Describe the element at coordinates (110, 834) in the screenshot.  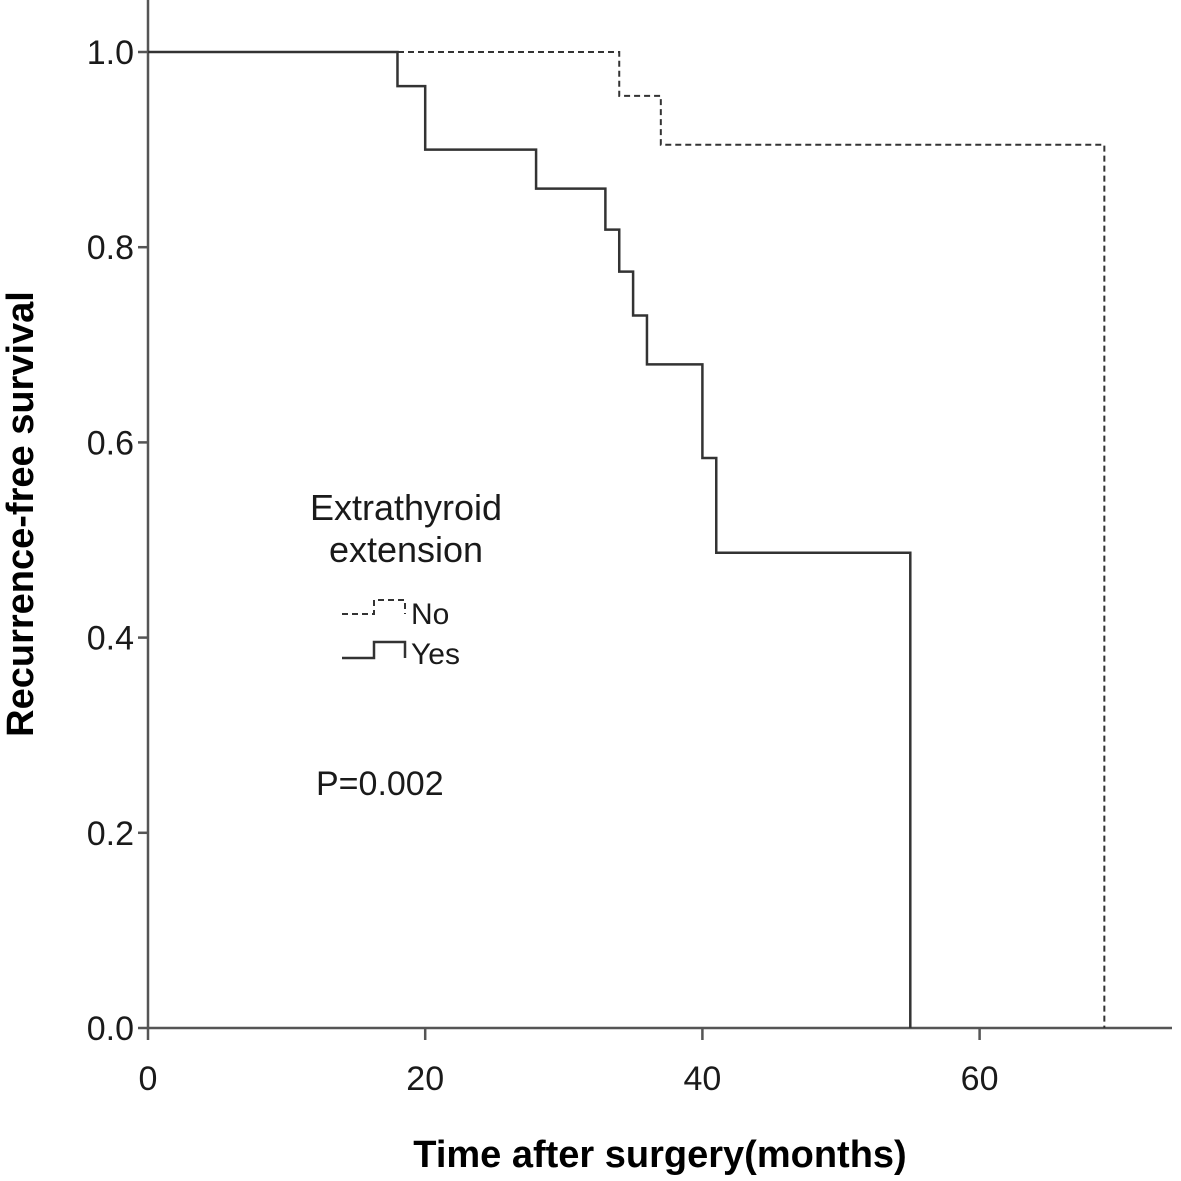
I see `y-tick-label: 0.2` at that location.